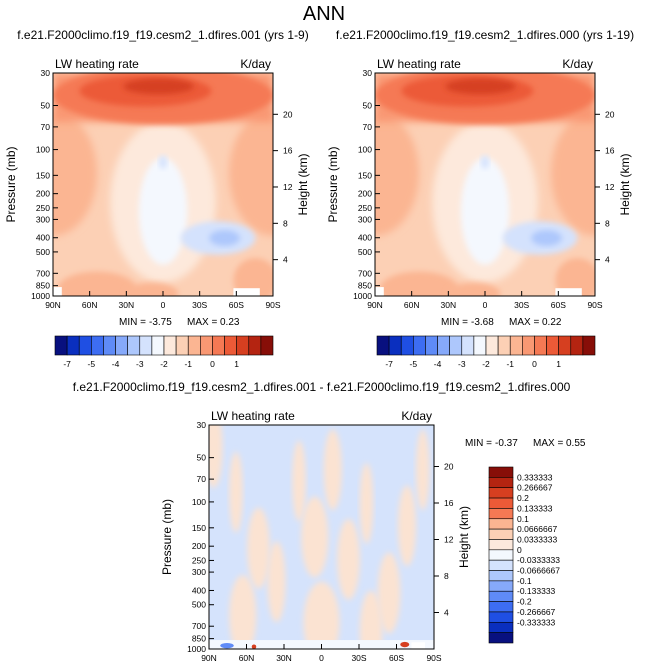 Image resolution: width=648 pixels, height=671 pixels. I want to click on colorbar-label: 0.0666667, so click(537, 529).